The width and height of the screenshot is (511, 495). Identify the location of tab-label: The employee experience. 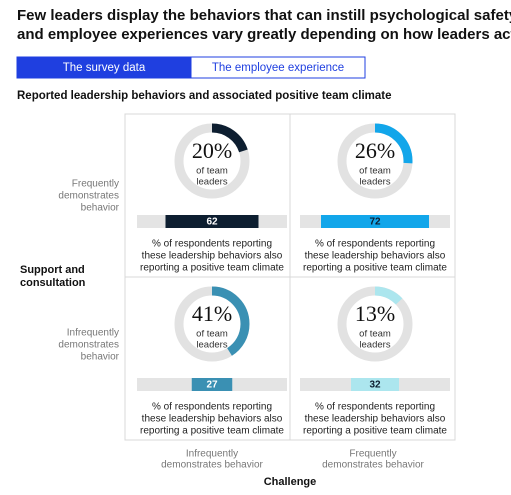
(278, 68).